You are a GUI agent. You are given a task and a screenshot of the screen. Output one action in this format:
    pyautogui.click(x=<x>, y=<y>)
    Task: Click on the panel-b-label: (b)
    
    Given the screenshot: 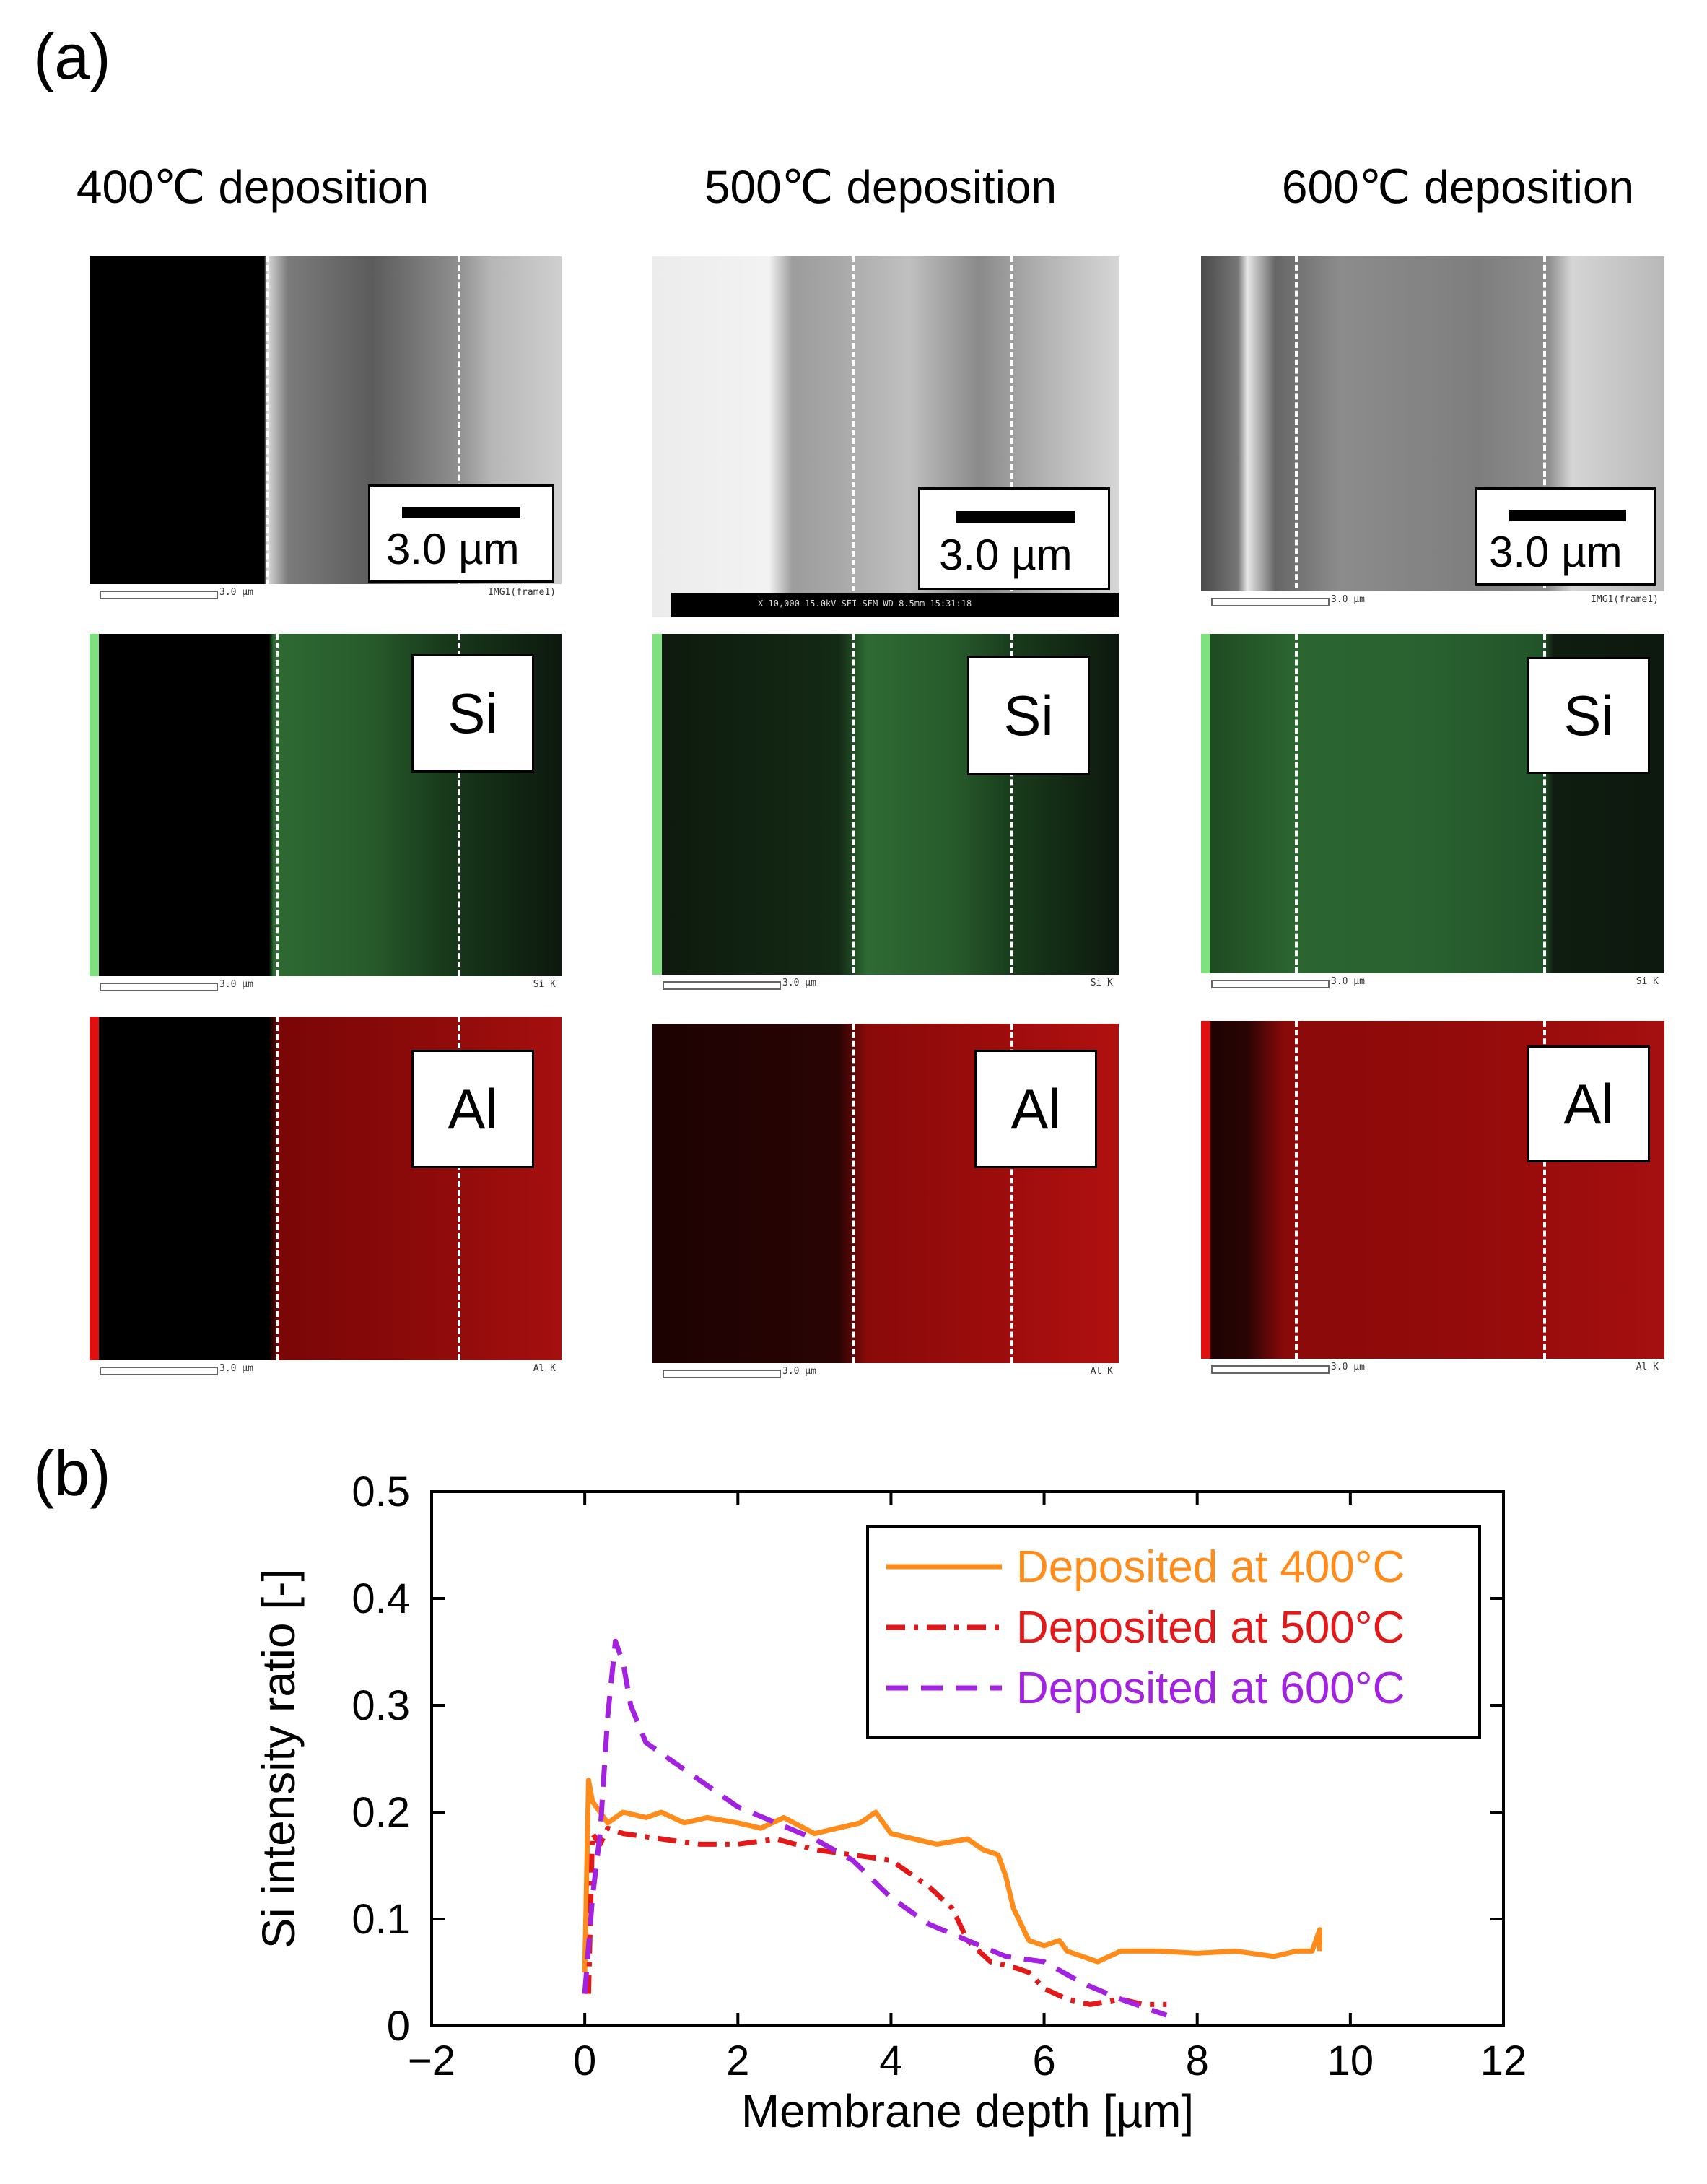 What is the action you would take?
    pyautogui.click(x=72, y=1473)
    